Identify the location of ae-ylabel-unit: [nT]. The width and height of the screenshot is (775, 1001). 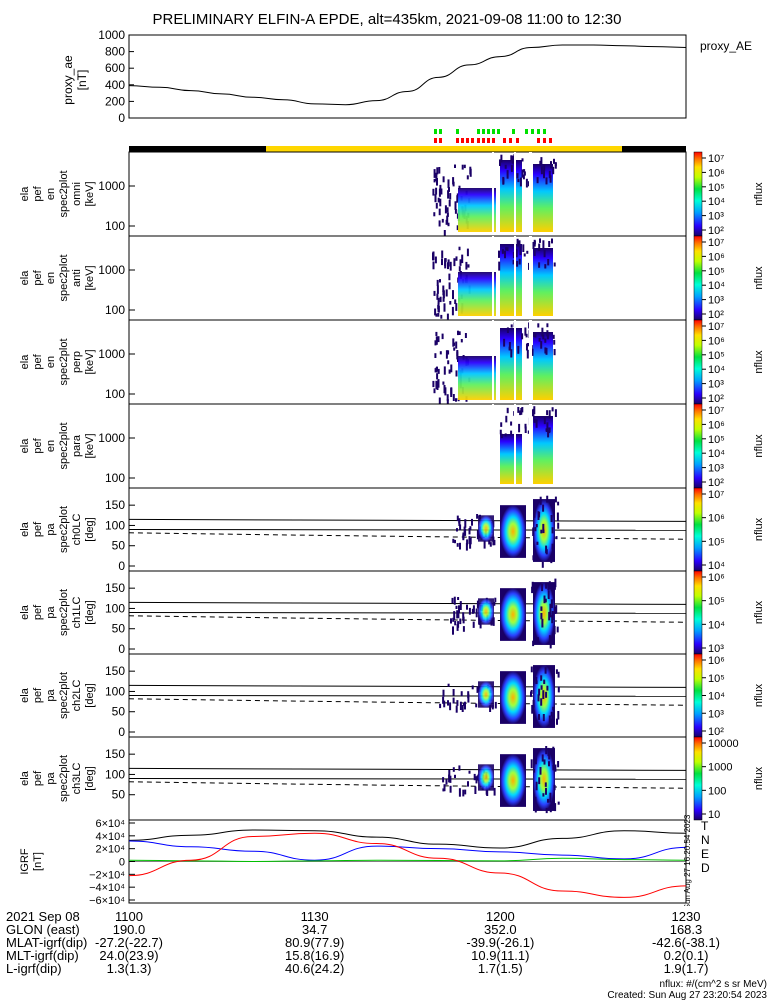
(82, 80).